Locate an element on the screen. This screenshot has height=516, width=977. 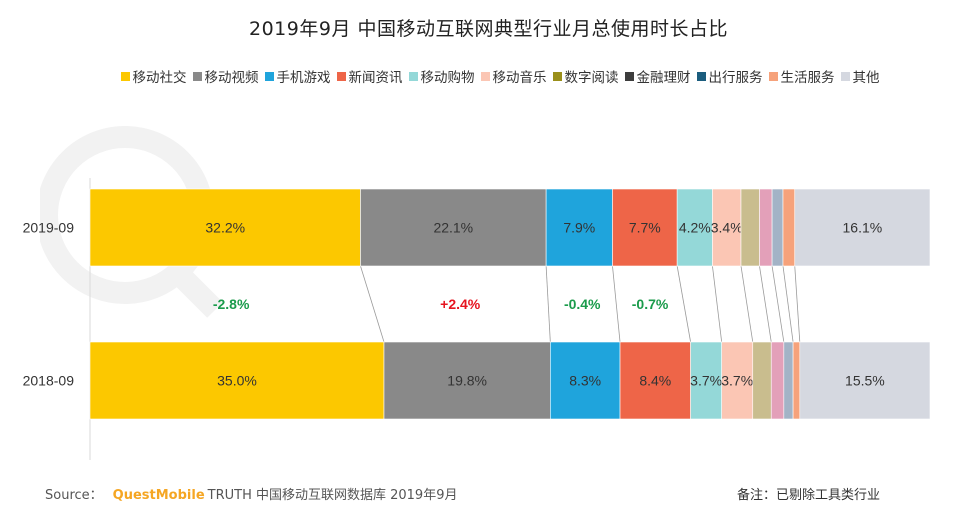
data-label: 35.0% is located at coordinates (237, 381).